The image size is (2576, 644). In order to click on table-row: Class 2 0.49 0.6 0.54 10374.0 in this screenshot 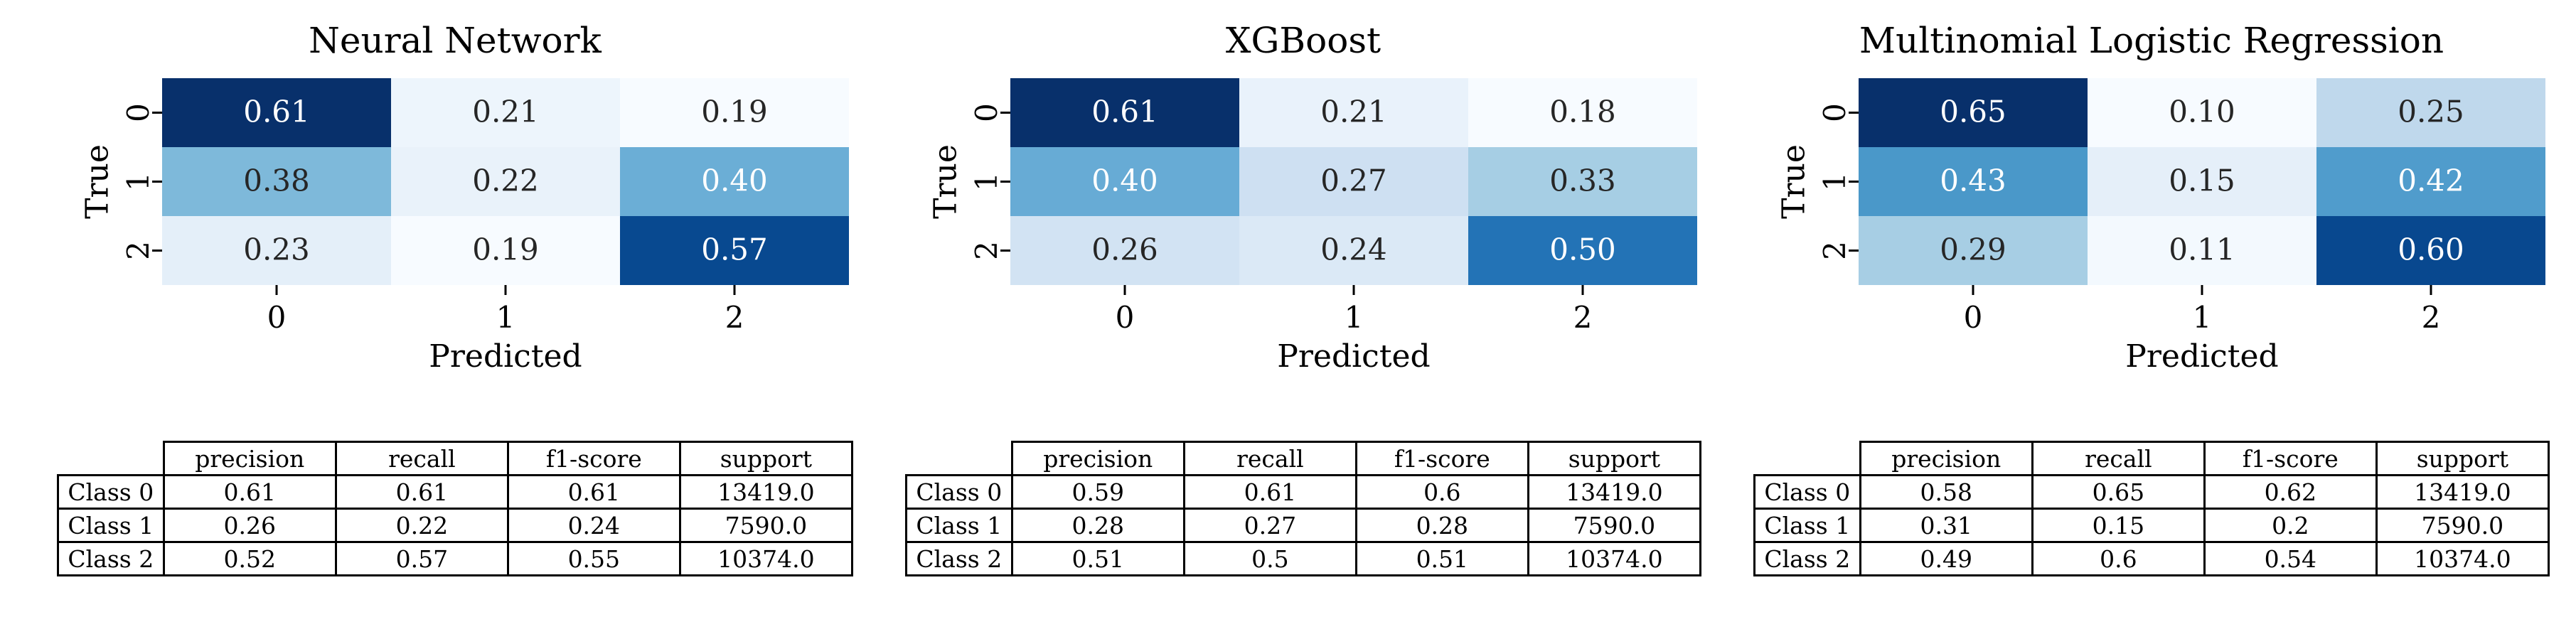, I will do `click(2151, 558)`.